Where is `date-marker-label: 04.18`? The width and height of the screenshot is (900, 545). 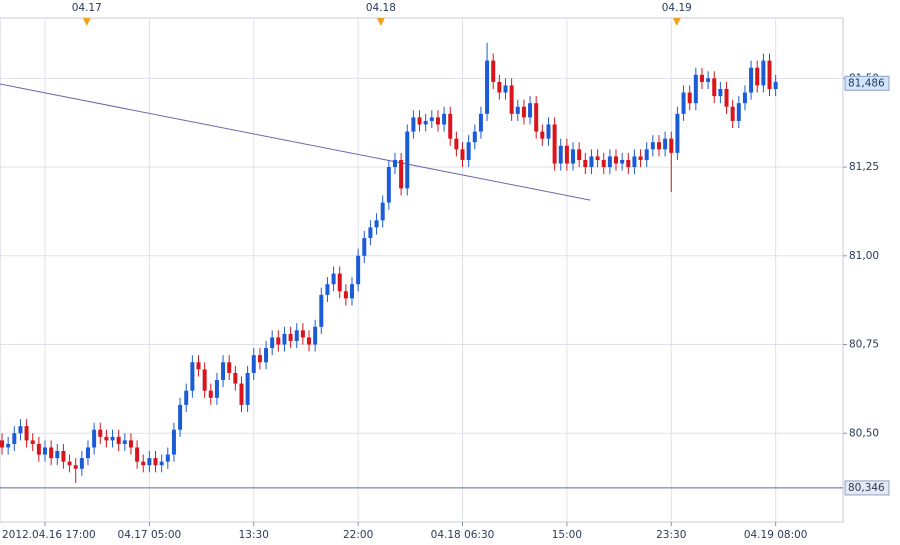
date-marker-label: 04.18 is located at coordinates (381, 8).